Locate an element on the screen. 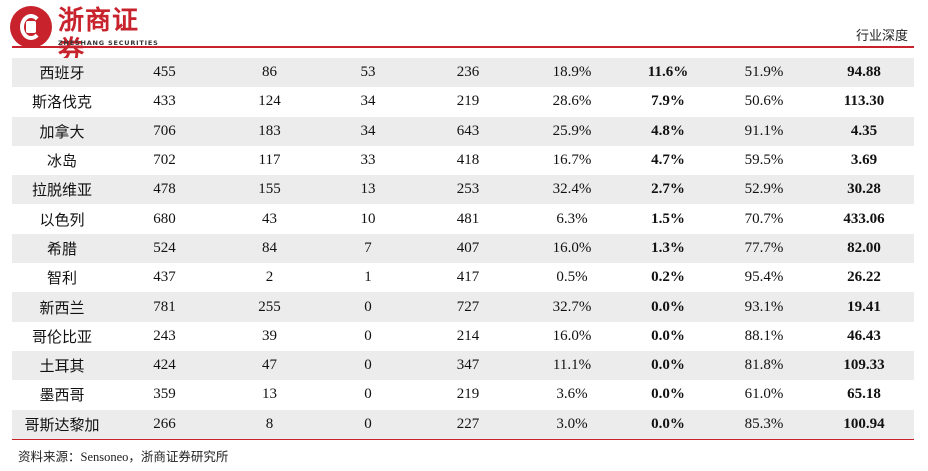 This screenshot has width=928, height=471. value-cell: 94.88 is located at coordinates (864, 73).